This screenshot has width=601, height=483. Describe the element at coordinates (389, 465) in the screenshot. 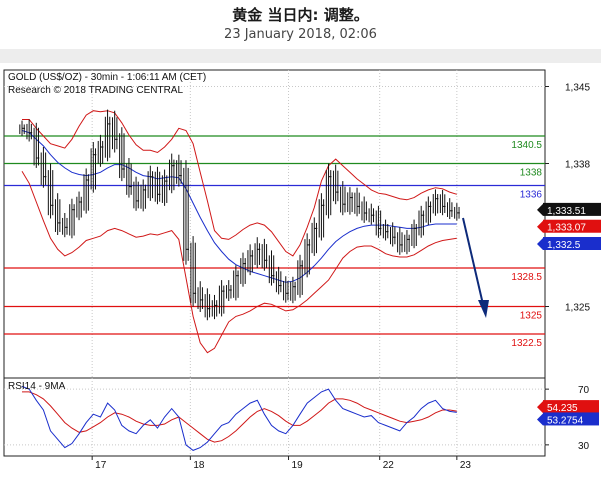

I see `x-tick-label-22: 22` at that location.